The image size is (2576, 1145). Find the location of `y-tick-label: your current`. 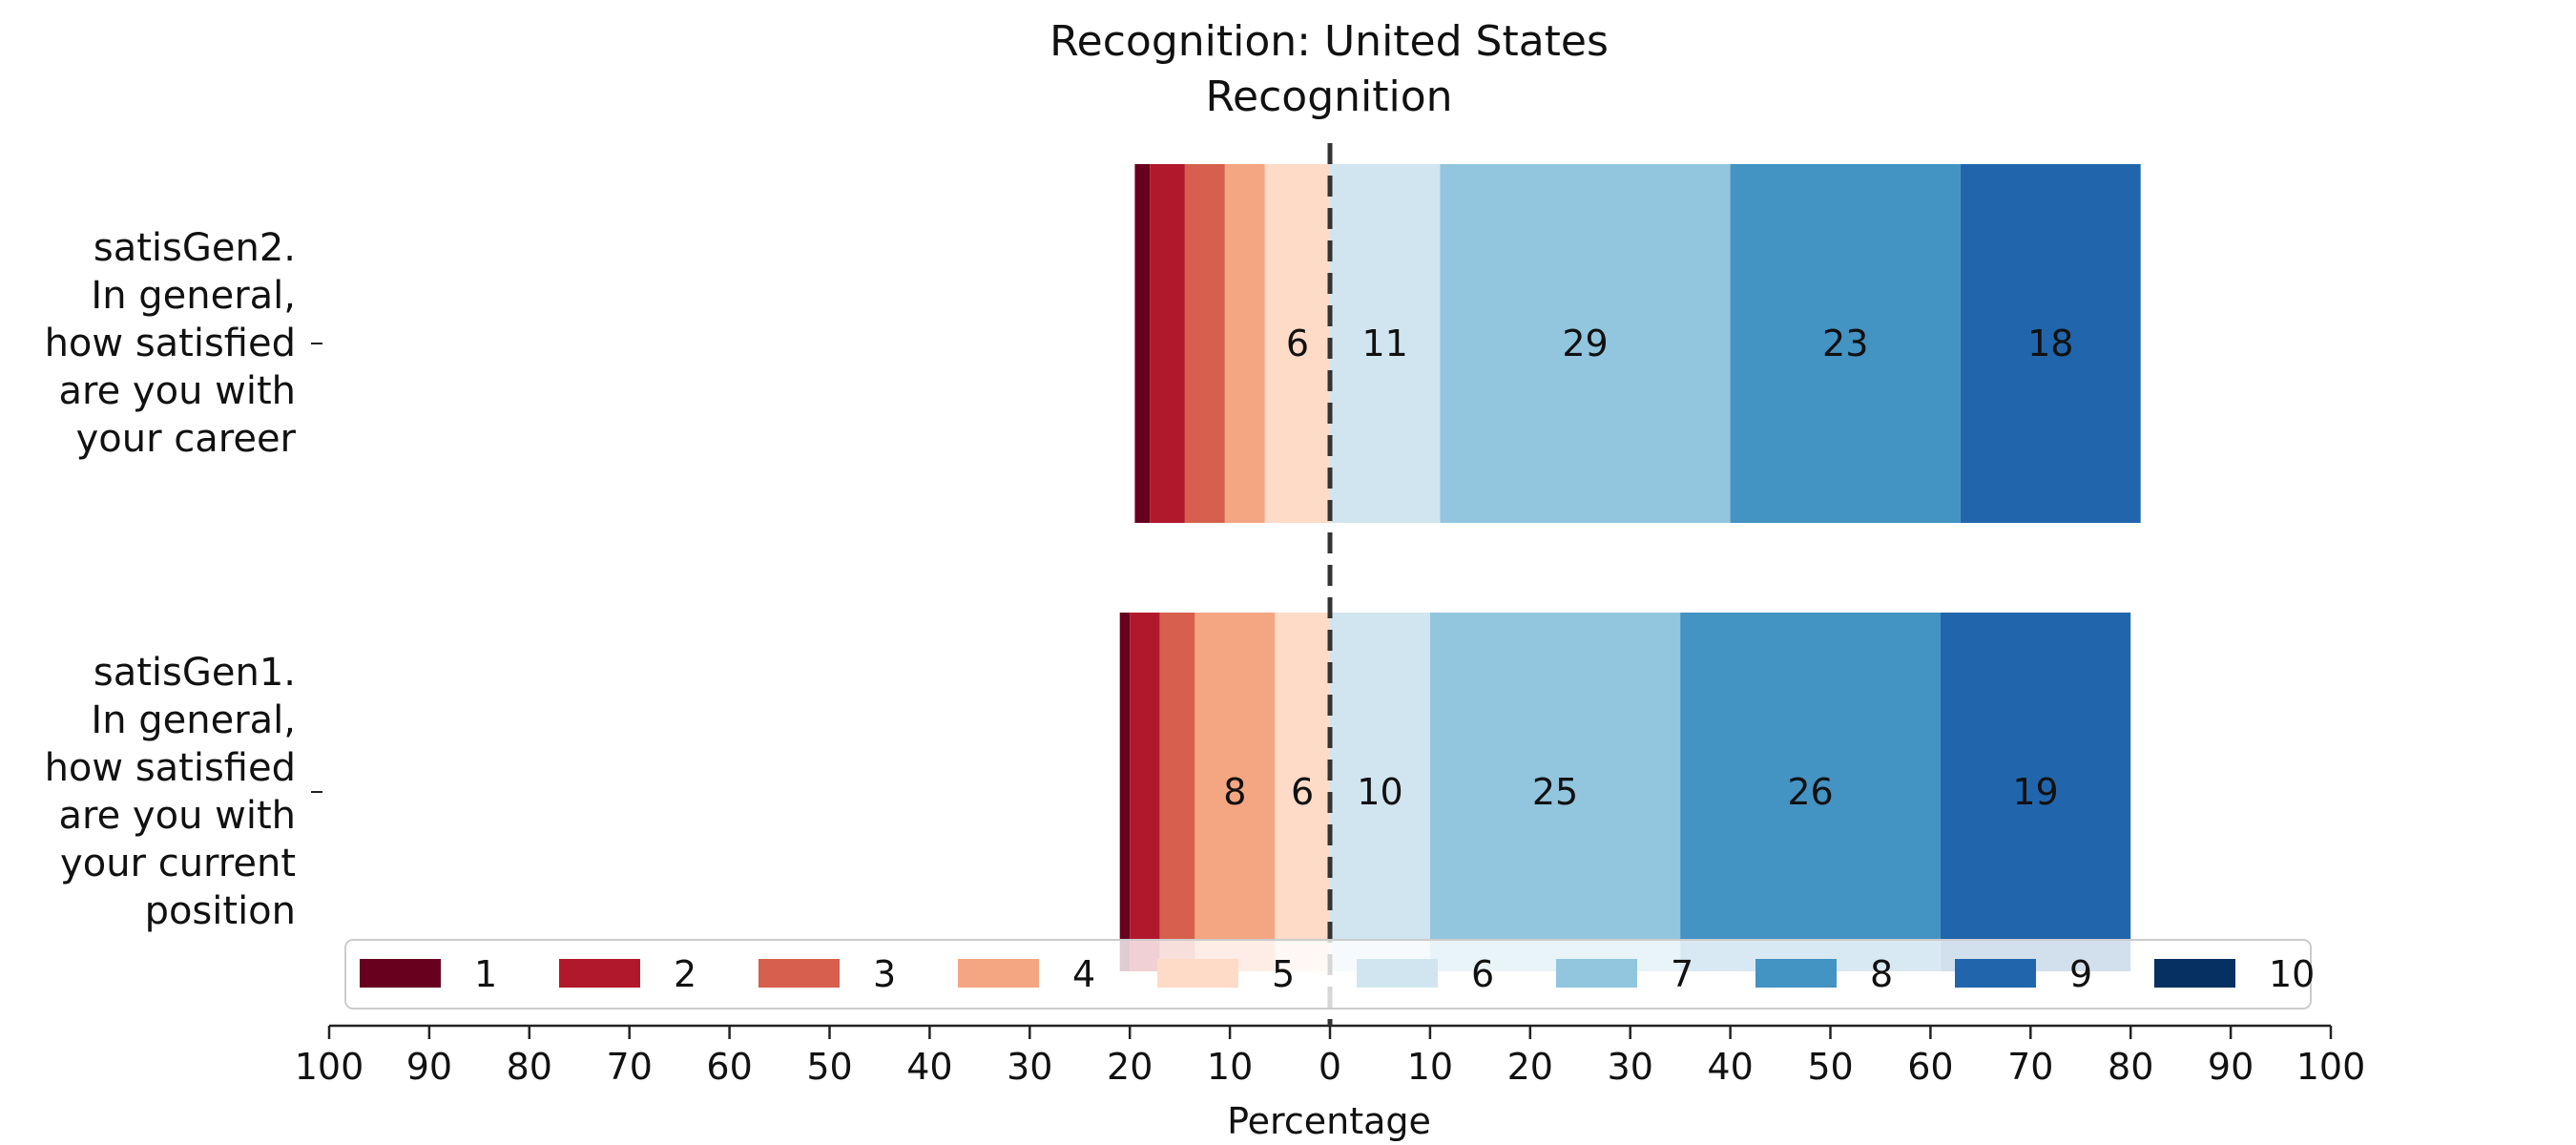

y-tick-label: your current is located at coordinates (178, 864).